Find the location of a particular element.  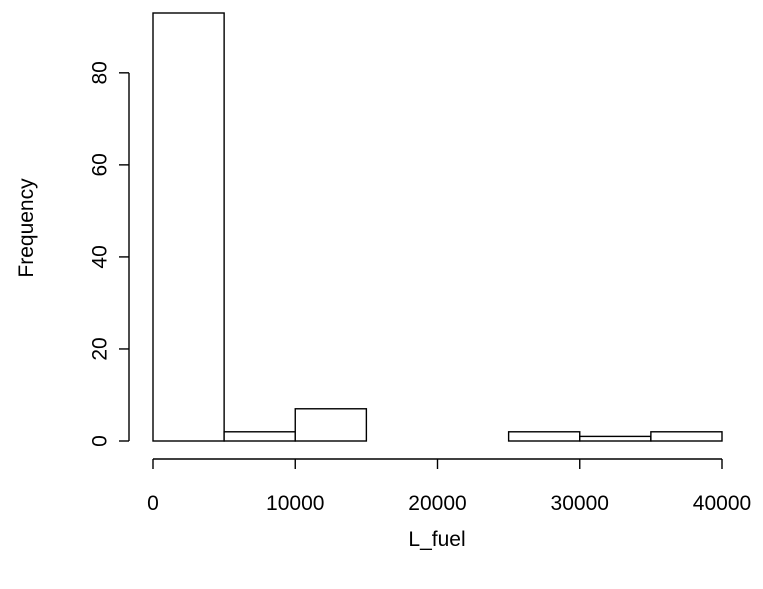

y-tick-label-0: 0 is located at coordinates (100, 441).